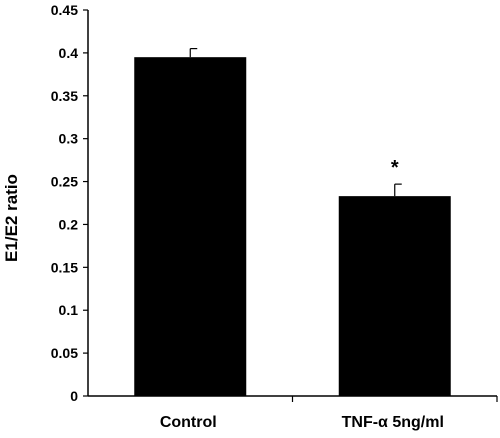 Image resolution: width=500 pixels, height=438 pixels. Describe the element at coordinates (74, 396) in the screenshot. I see `y-tick-label: 0` at that location.